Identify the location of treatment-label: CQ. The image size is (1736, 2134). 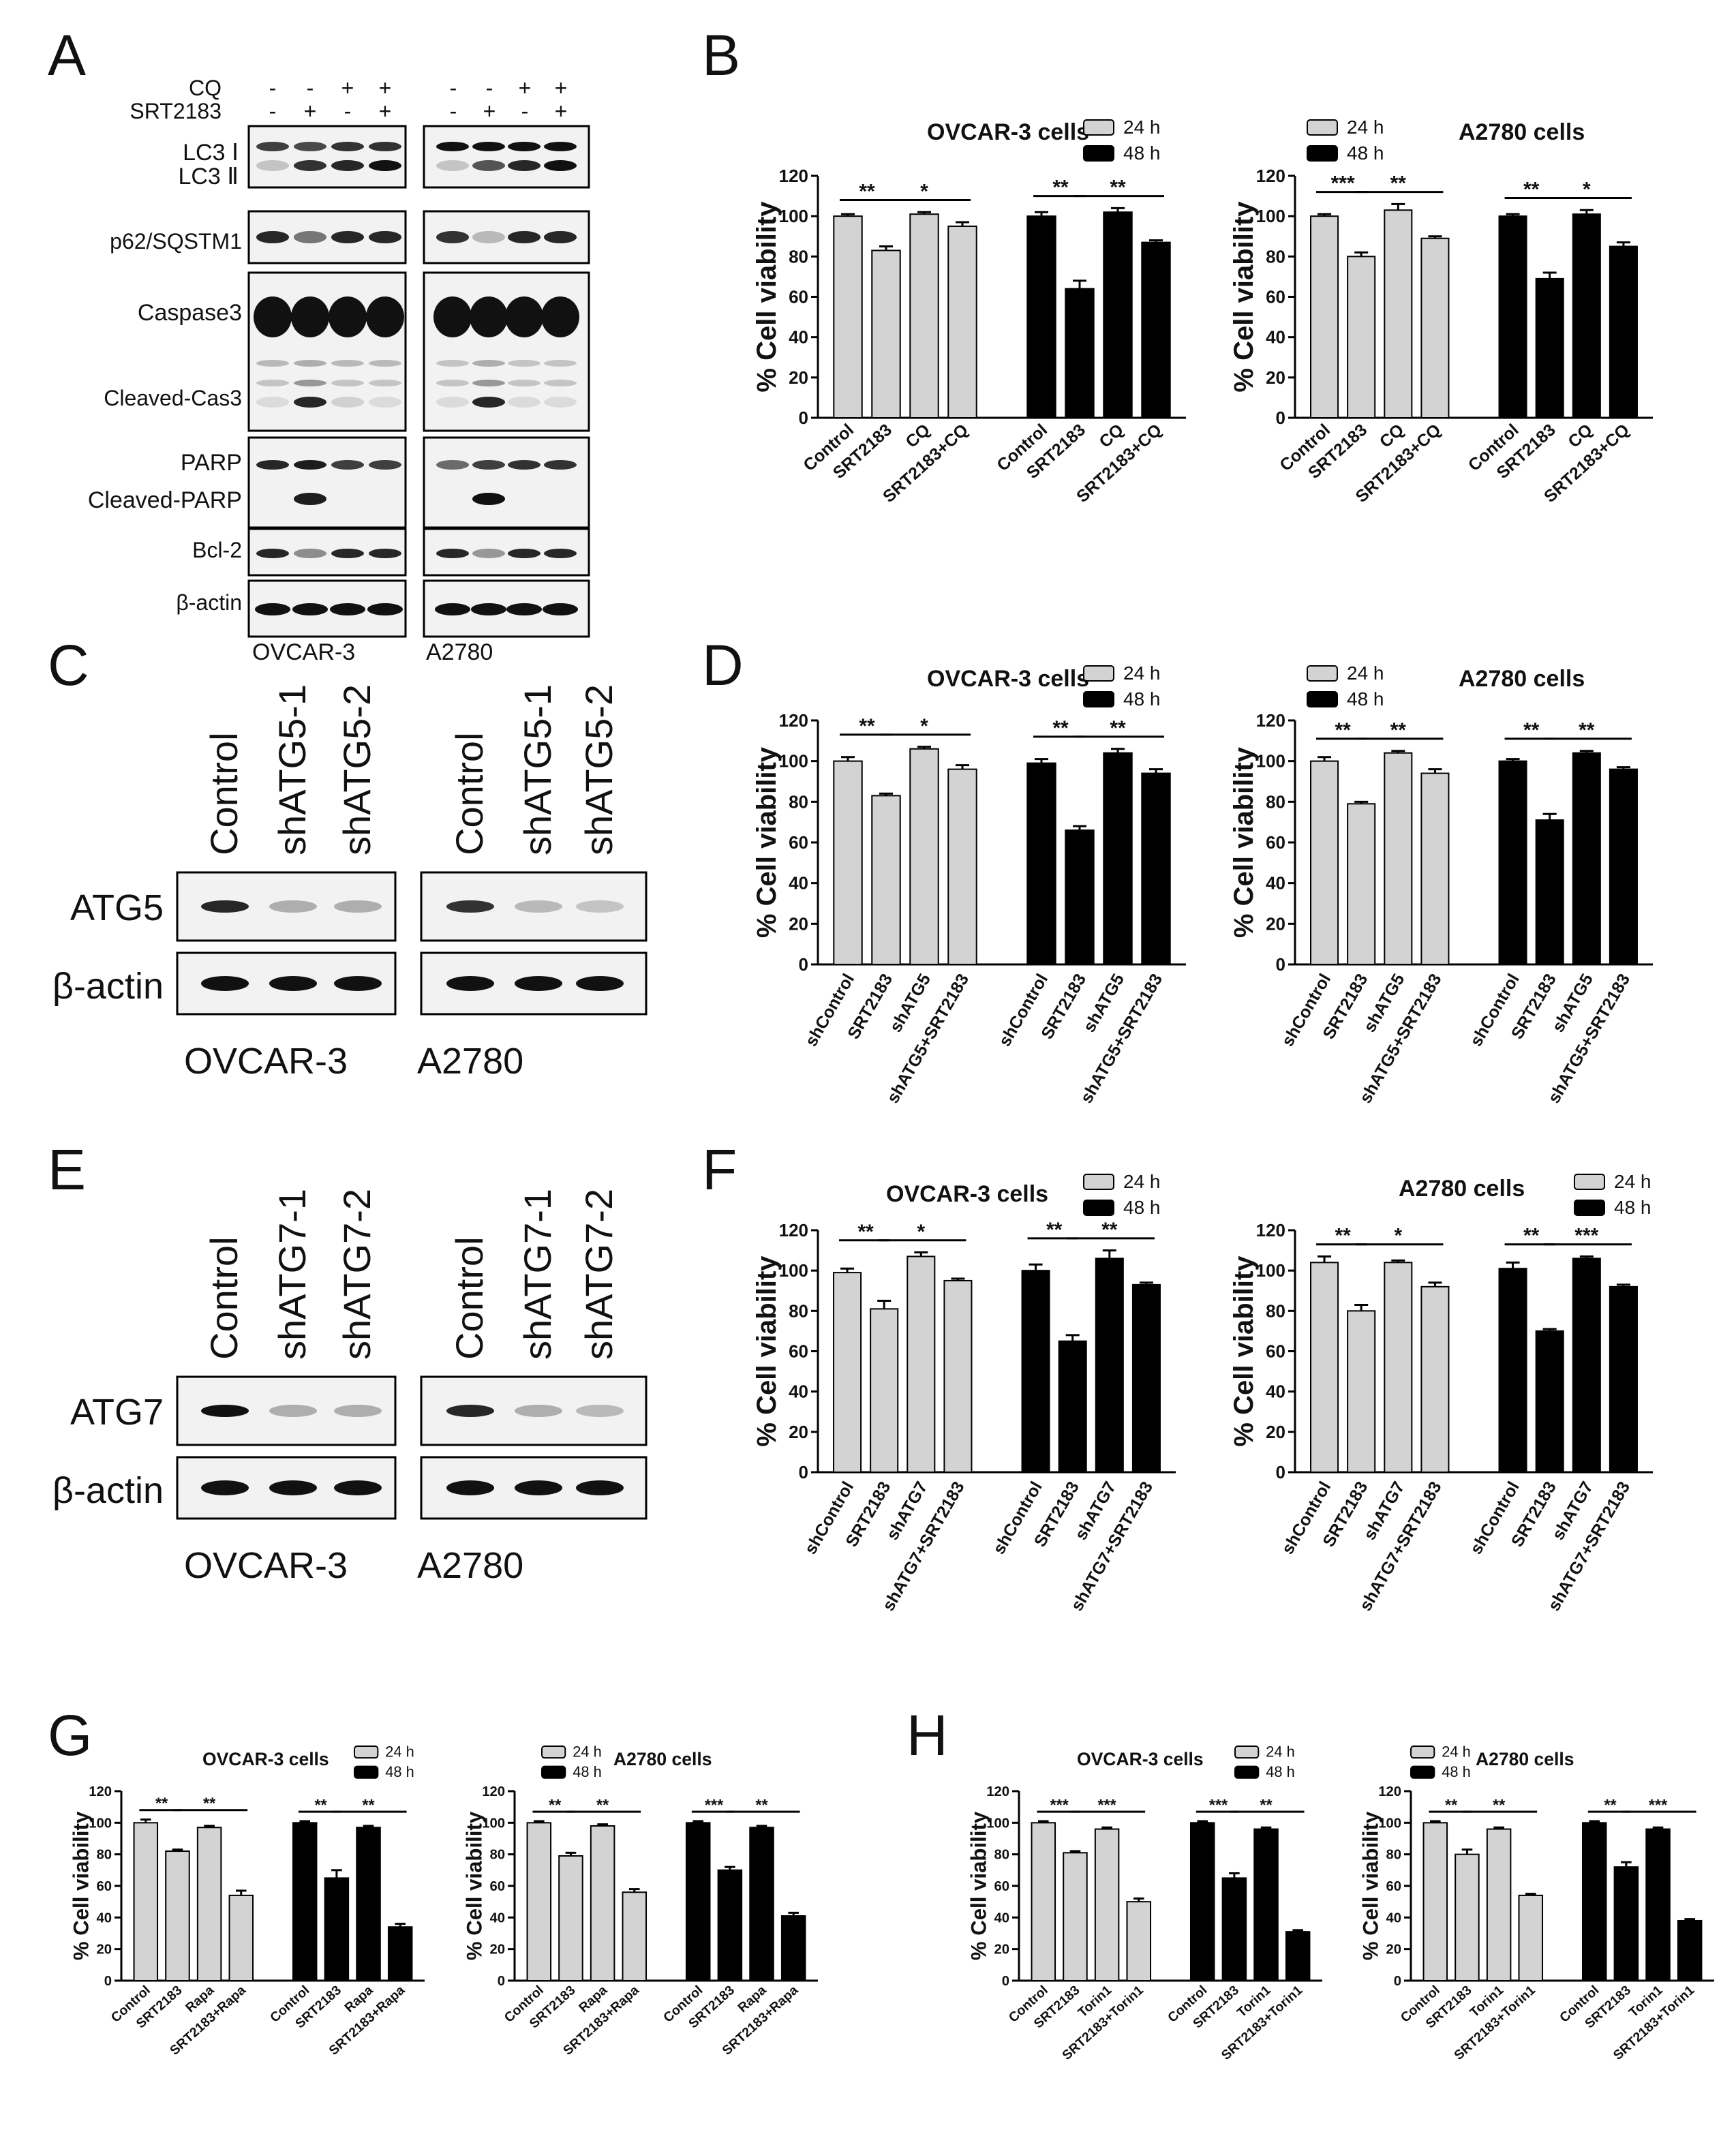
(206, 88).